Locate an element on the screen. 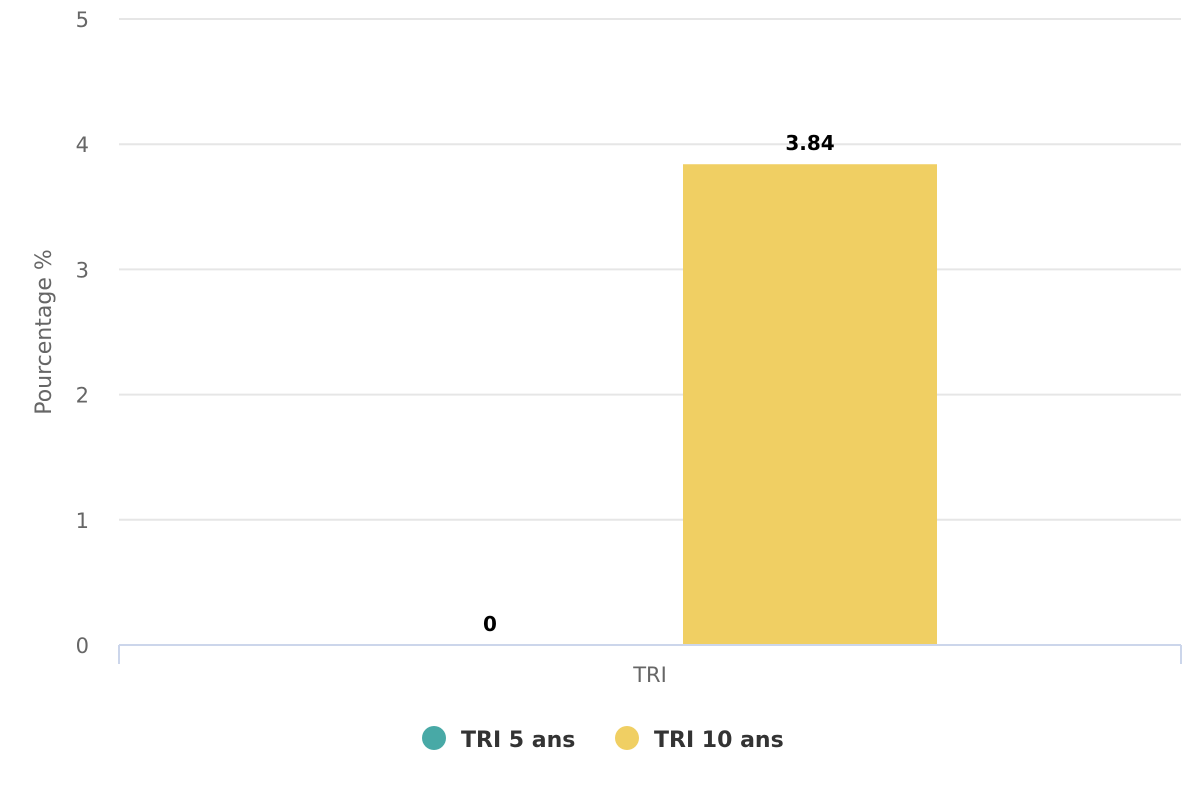 The height and width of the screenshot is (800, 1200). x-axis-ticks: TRI is located at coordinates (649, 675).